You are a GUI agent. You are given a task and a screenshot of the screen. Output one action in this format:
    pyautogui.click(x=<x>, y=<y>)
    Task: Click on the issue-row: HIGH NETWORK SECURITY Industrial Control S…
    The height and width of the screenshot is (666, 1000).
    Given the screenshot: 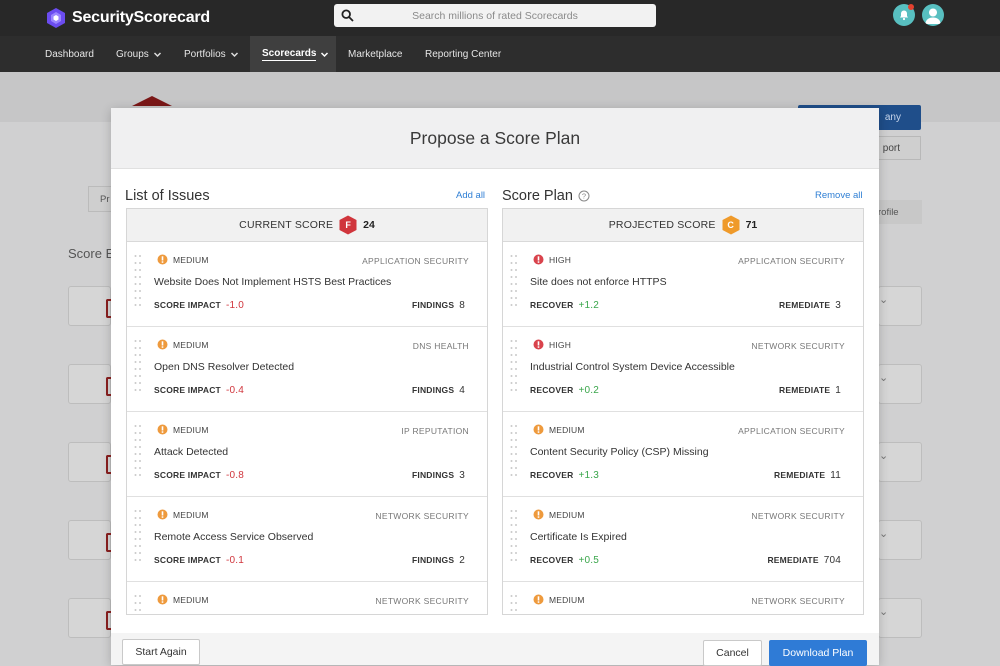 What is the action you would take?
    pyautogui.click(x=683, y=369)
    